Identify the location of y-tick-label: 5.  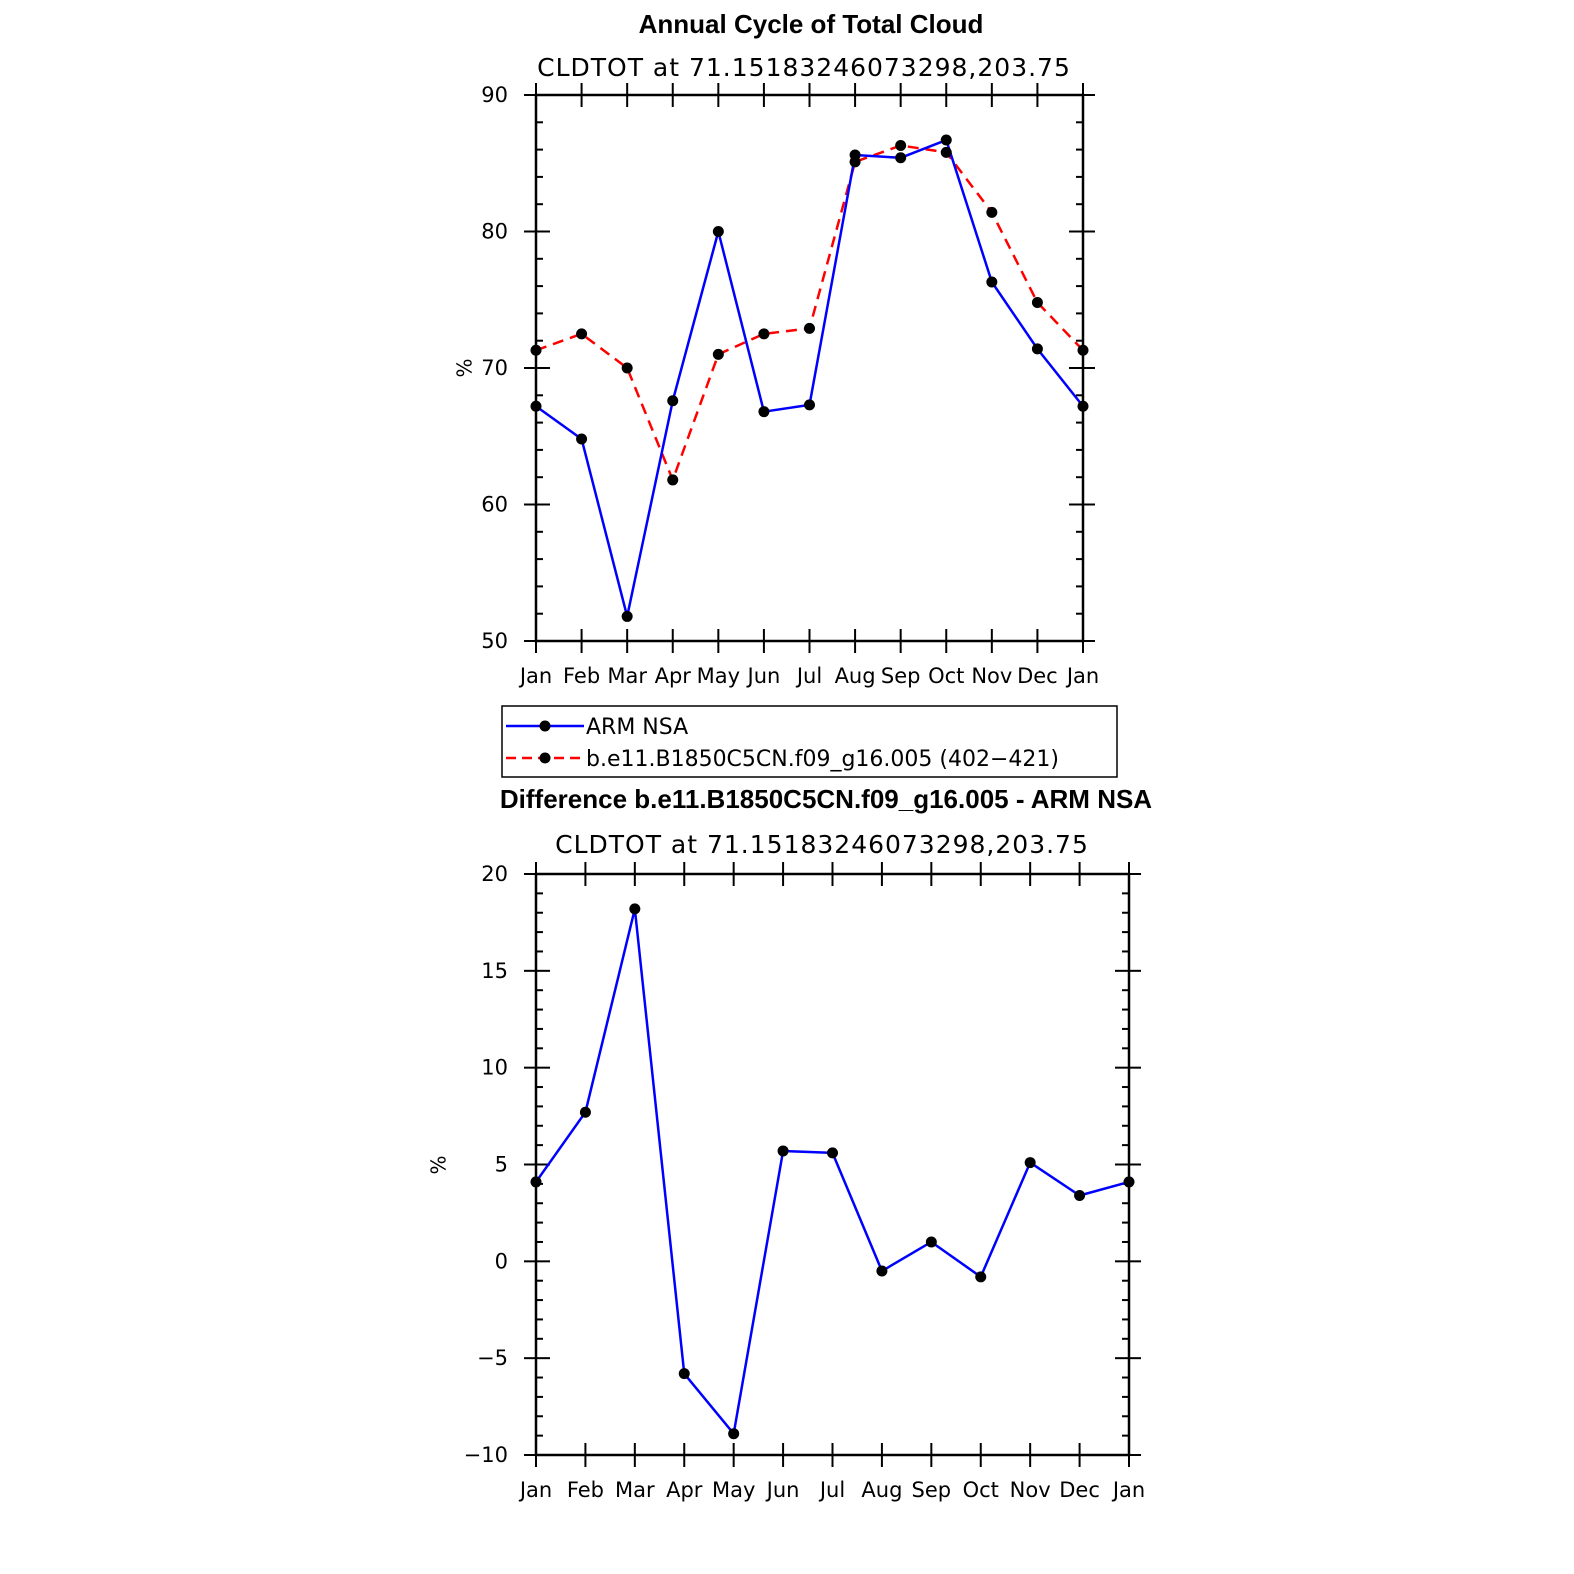
(501, 1165).